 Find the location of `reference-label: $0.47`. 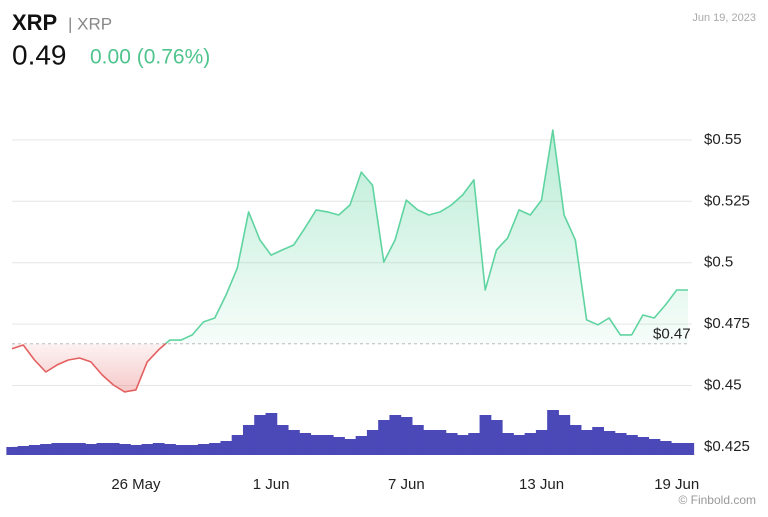

reference-label: $0.47 is located at coordinates (672, 334).